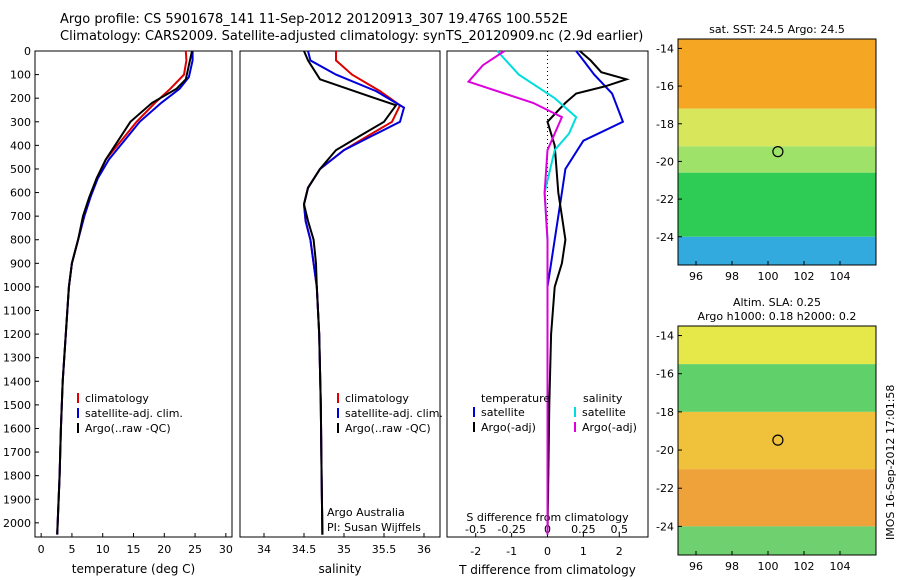 Image resolution: width=900 pixels, height=580 pixels. I want to click on difference-panel-t-tick-label: 1, so click(583, 551).